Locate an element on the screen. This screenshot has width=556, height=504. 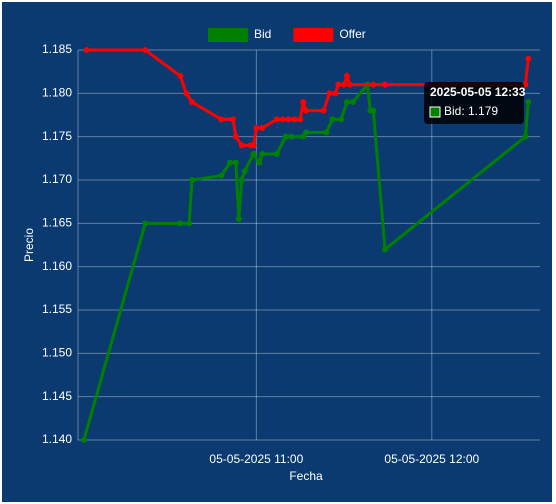
y-tick-label: 1.140 is located at coordinates (57, 439).